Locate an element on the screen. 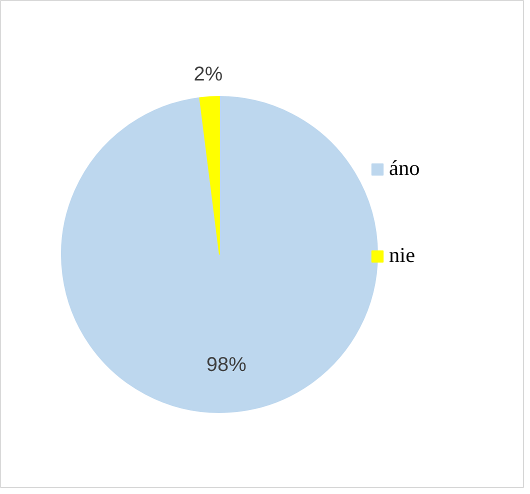 The height and width of the screenshot is (494, 530). legend-label: áno is located at coordinates (404, 168).